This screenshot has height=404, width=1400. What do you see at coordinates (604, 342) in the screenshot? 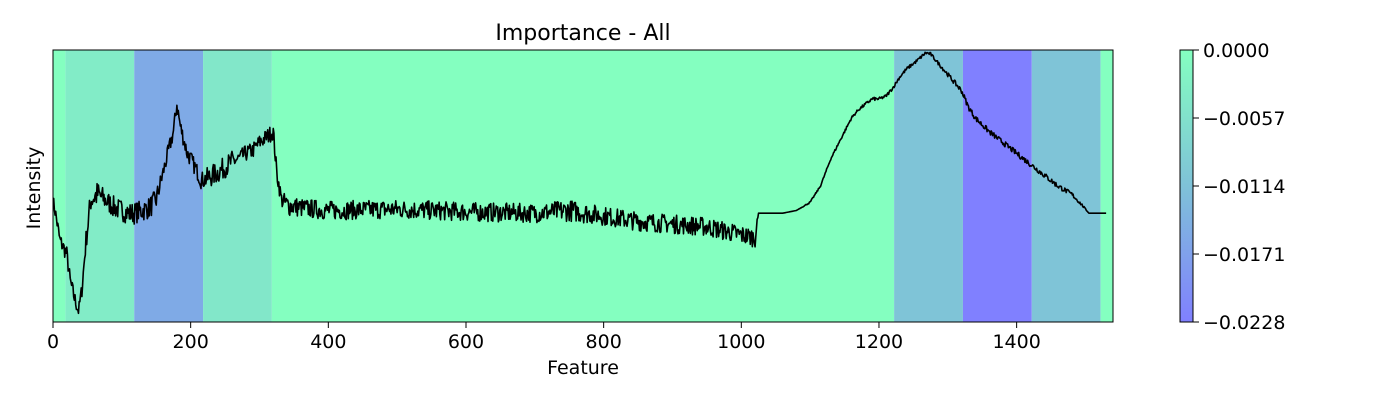
I see `x-tick-label: 800` at bounding box center [604, 342].